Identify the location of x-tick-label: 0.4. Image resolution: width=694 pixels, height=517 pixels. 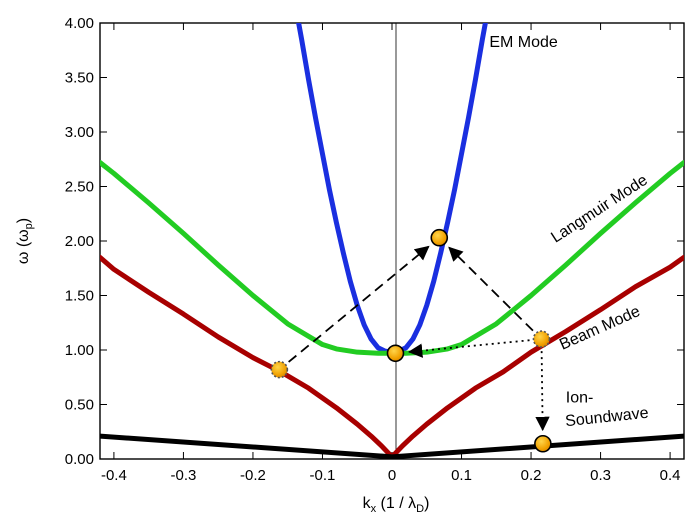
(670, 475).